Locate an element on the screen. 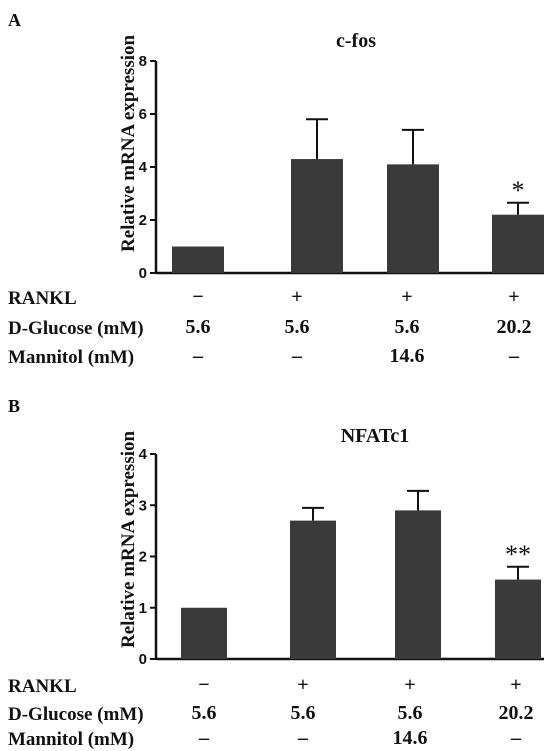 This screenshot has height=751, width=549. conditions-b-cell-r1-c2: 5.6 is located at coordinates (410, 713).